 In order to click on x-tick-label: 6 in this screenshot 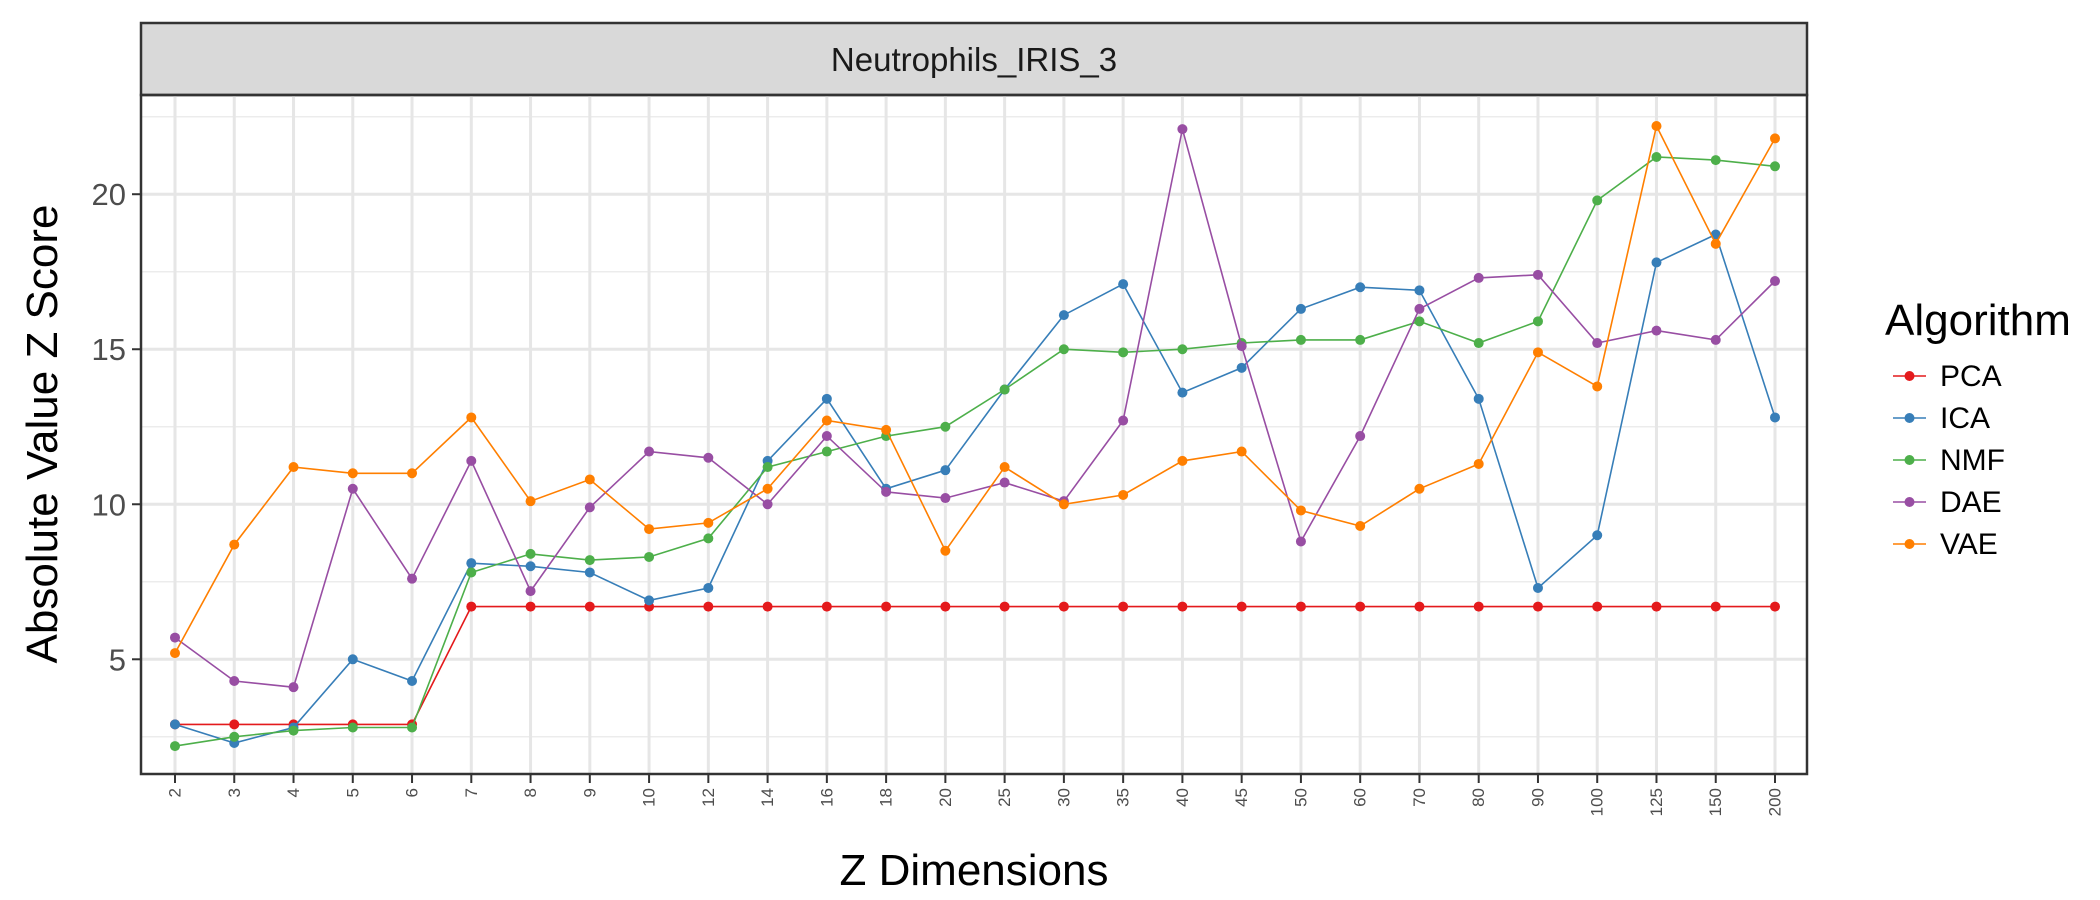, I will do `click(412, 792)`.